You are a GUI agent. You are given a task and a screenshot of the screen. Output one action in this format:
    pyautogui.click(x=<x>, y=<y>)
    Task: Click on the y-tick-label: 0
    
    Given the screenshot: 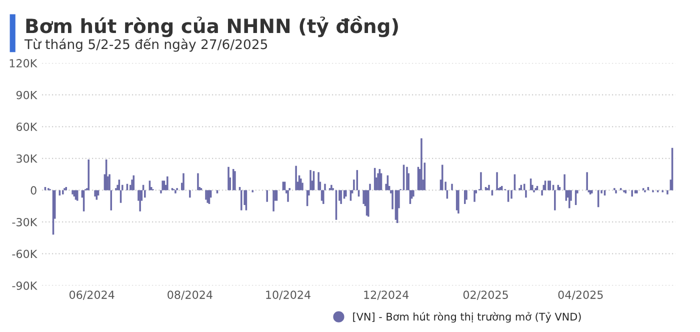 What is the action you would take?
    pyautogui.click(x=33, y=190)
    